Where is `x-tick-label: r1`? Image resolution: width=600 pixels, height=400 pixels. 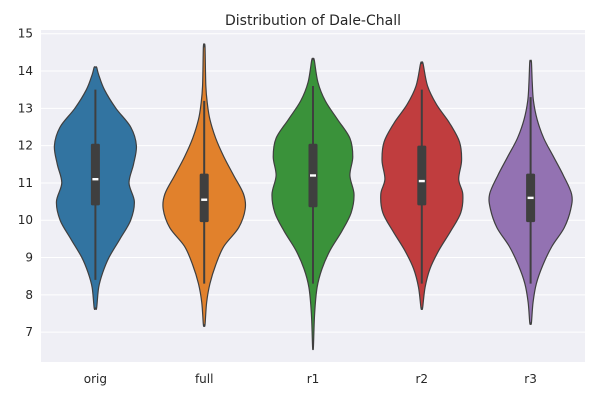
x-tick-label: r1 is located at coordinates (313, 379).